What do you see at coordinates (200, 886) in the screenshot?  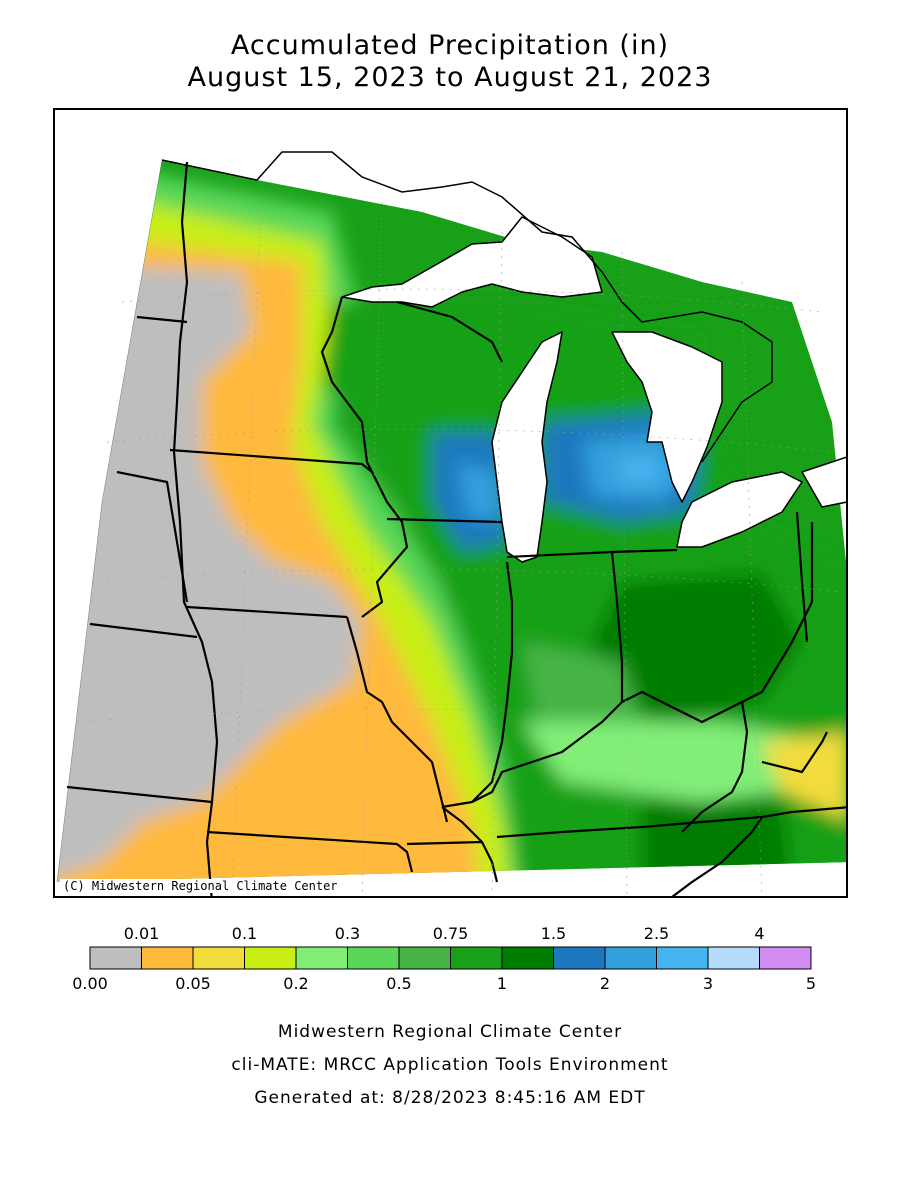 I see `copyright-label: (C) Midwestern Regional Climate Center` at bounding box center [200, 886].